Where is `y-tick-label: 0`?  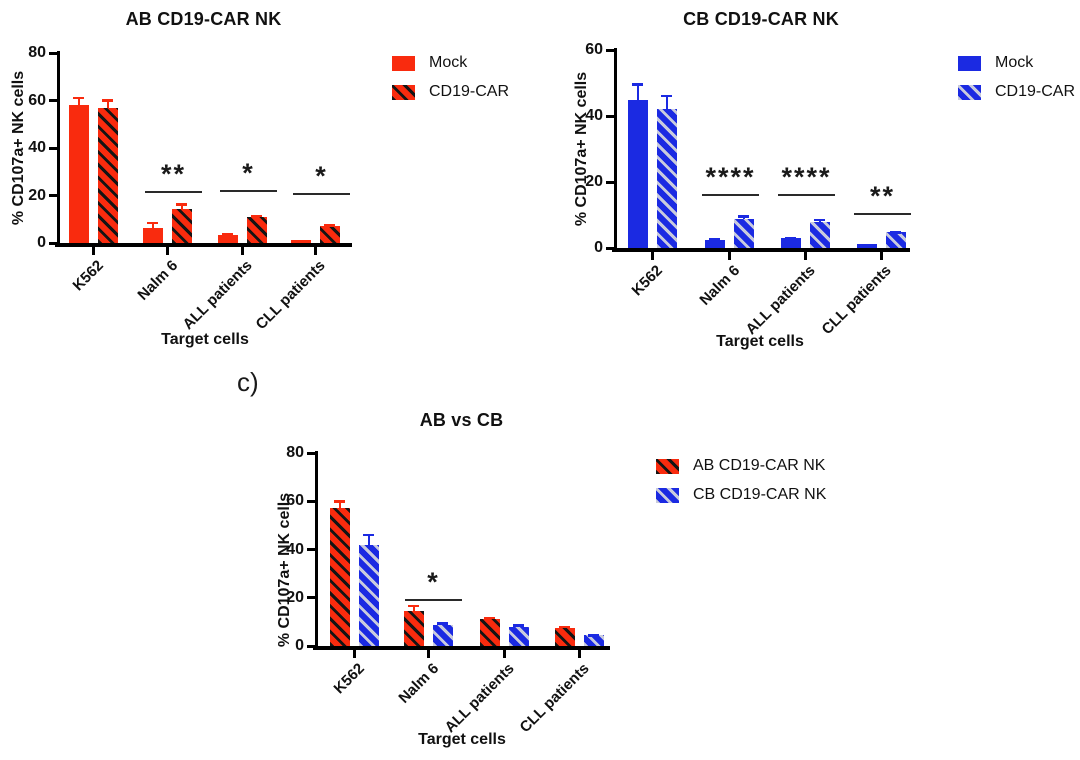
y-tick-label: 0 is located at coordinates (598, 247).